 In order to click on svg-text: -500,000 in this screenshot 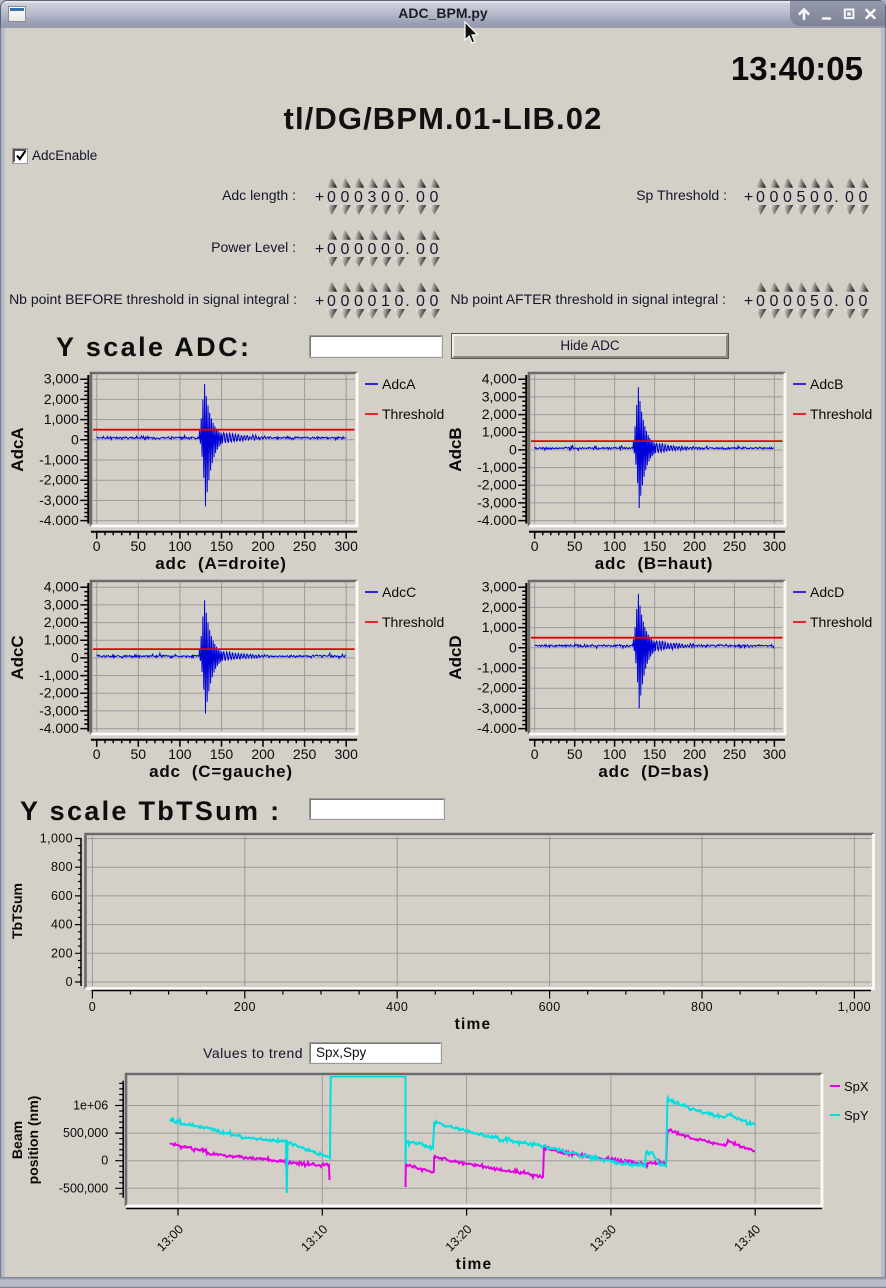, I will do `click(83, 1188)`.